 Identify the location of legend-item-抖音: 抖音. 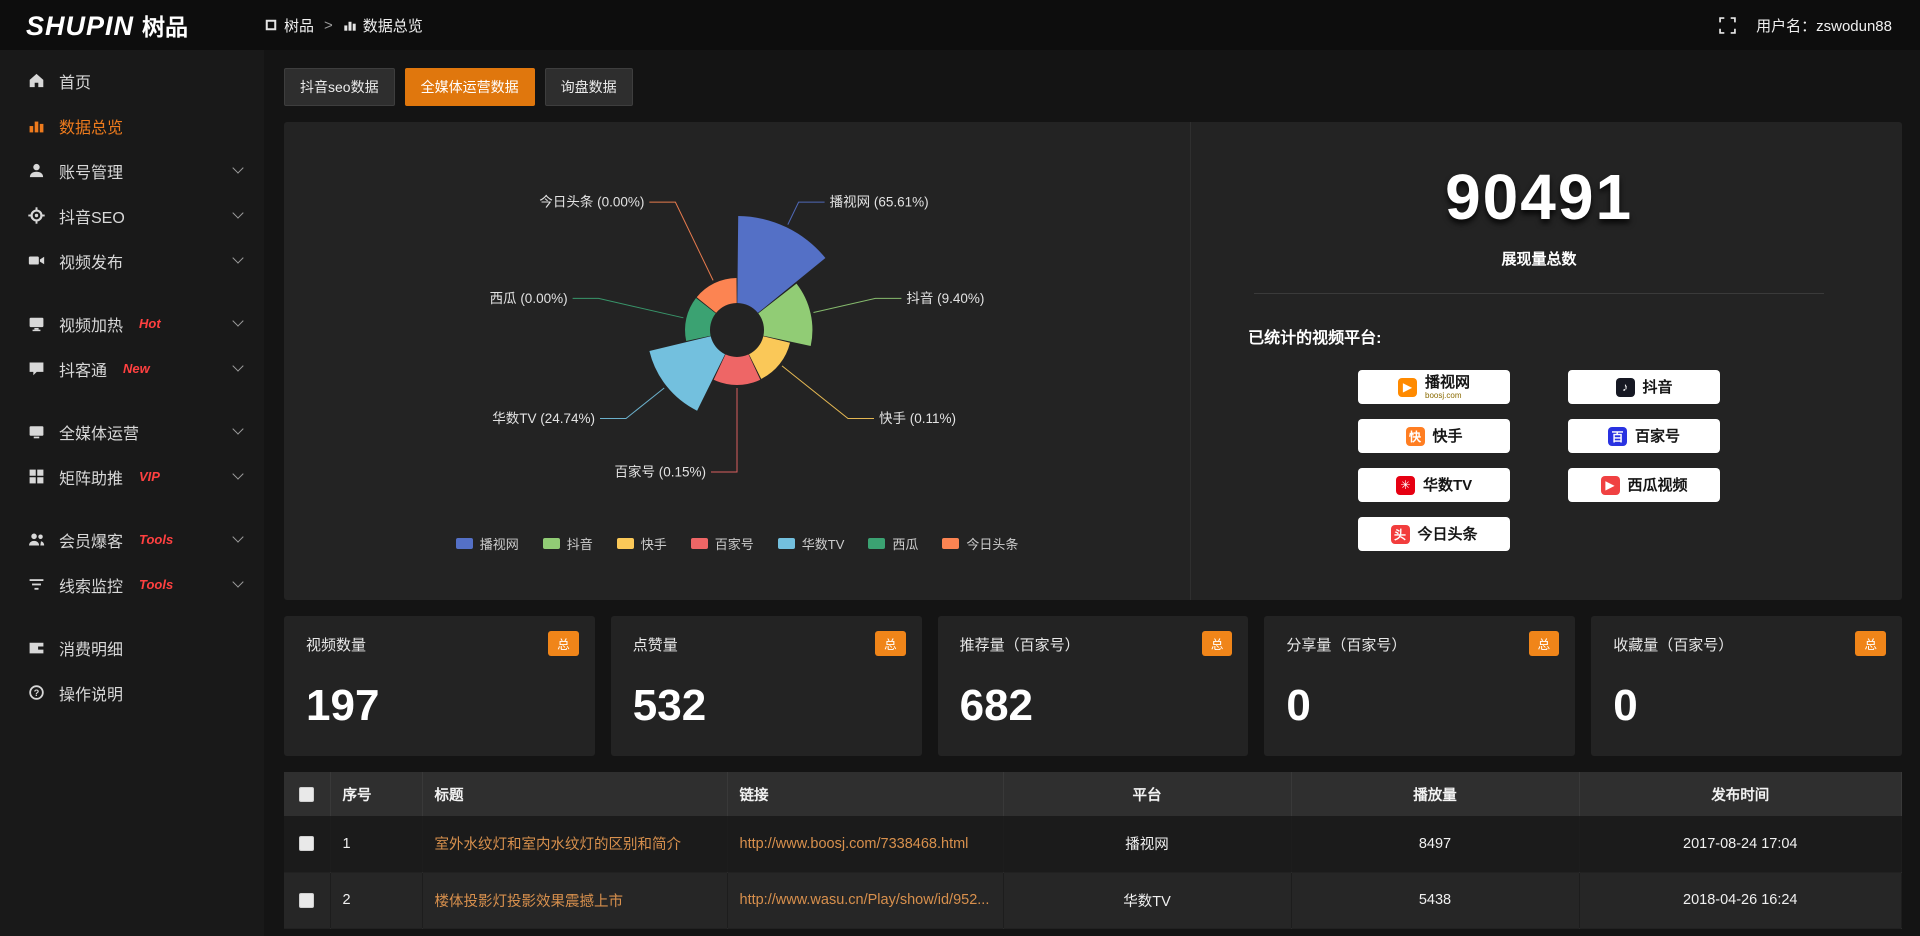
(567, 543).